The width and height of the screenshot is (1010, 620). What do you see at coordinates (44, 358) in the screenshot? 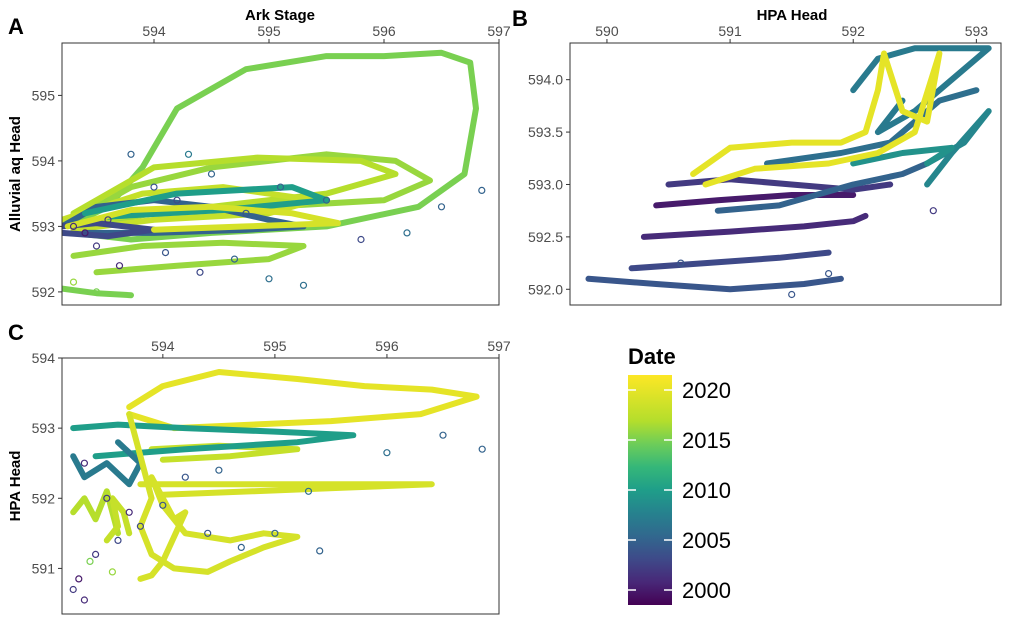
I see `panel-c-y-tick-label-3: 594` at bounding box center [44, 358].